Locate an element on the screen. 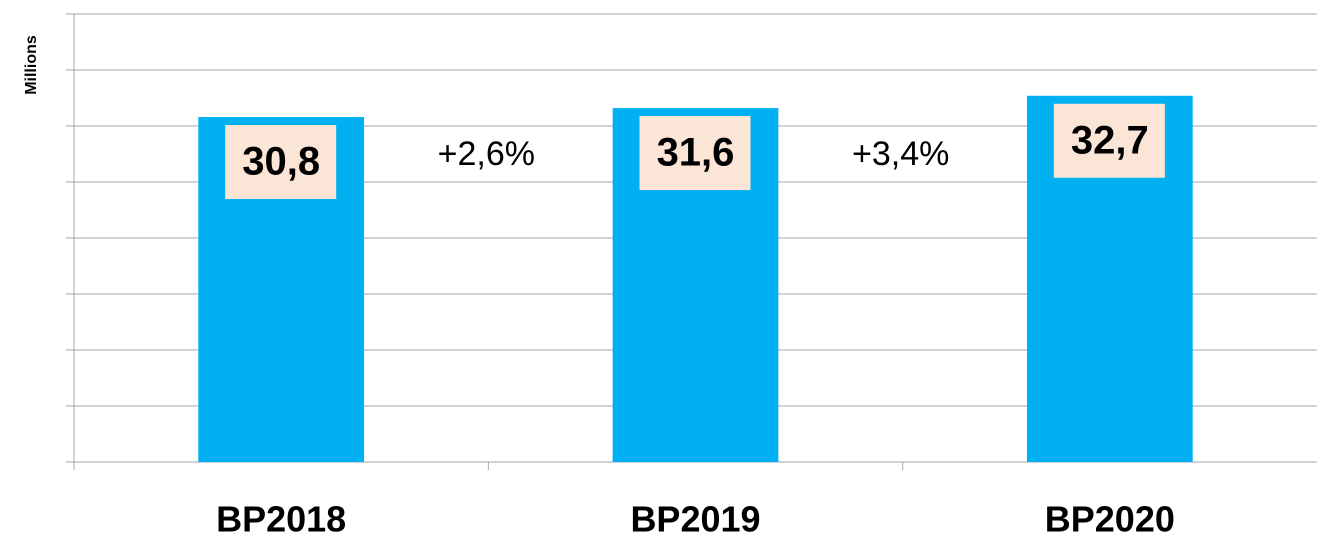 The width and height of the screenshot is (1317, 541). y-axis-label: Millions is located at coordinates (31, 65).